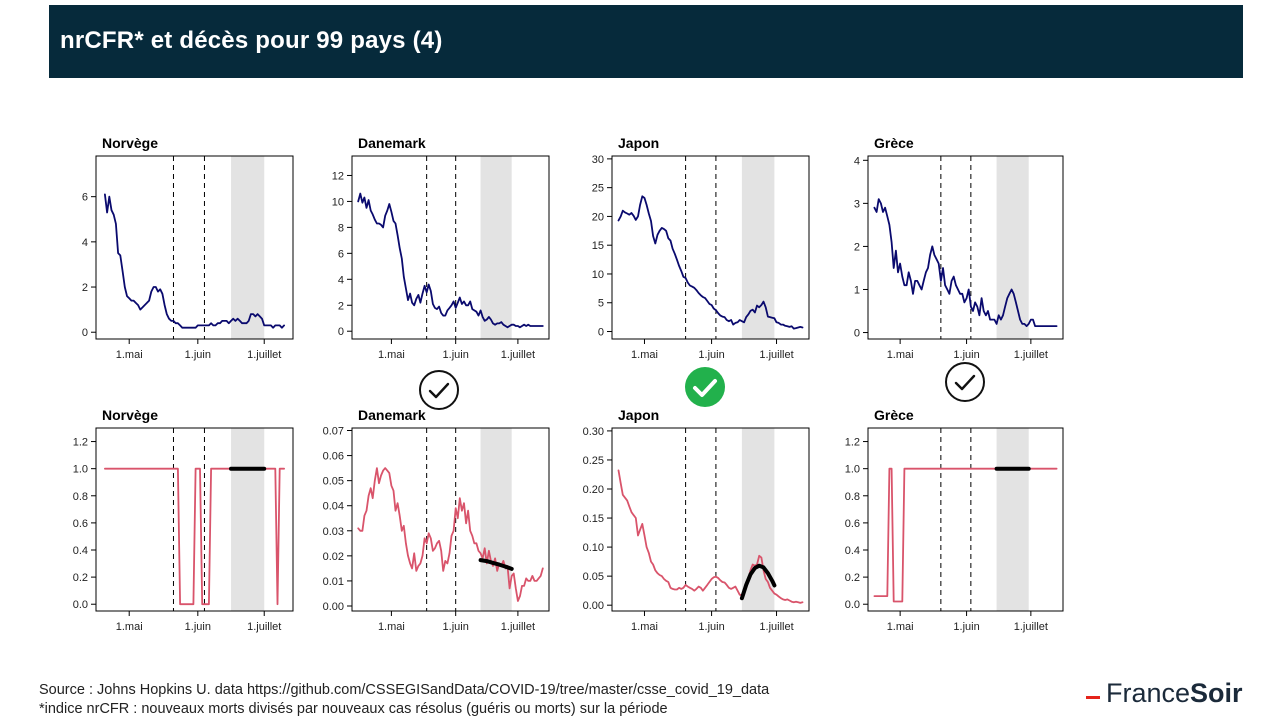 The image size is (1280, 720). What do you see at coordinates (333, 607) in the screenshot?
I see `y-tick-label: 0.00` at bounding box center [333, 607].